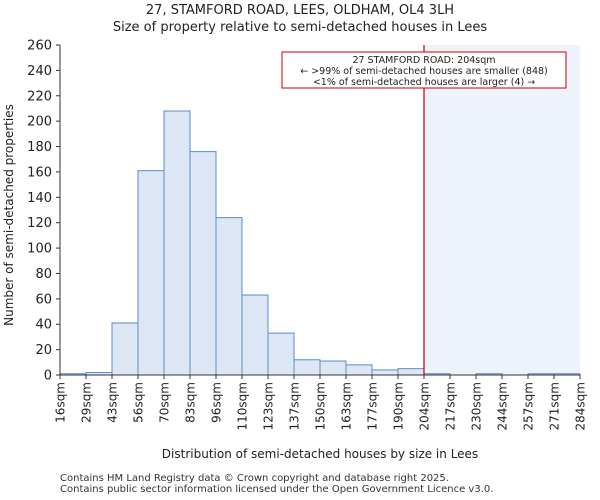 The height and width of the screenshot is (500, 600). Describe the element at coordinates (451, 406) in the screenshot. I see `x-tick-label: 217sqm` at that location.